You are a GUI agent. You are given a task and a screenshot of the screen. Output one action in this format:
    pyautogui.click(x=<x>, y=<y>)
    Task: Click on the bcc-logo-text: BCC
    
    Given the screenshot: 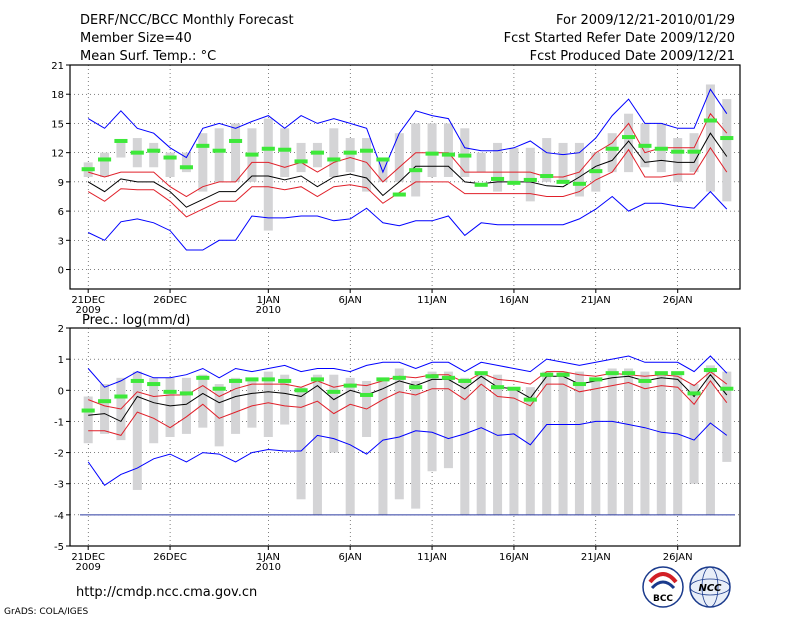 What is the action you would take?
    pyautogui.click(x=663, y=599)
    